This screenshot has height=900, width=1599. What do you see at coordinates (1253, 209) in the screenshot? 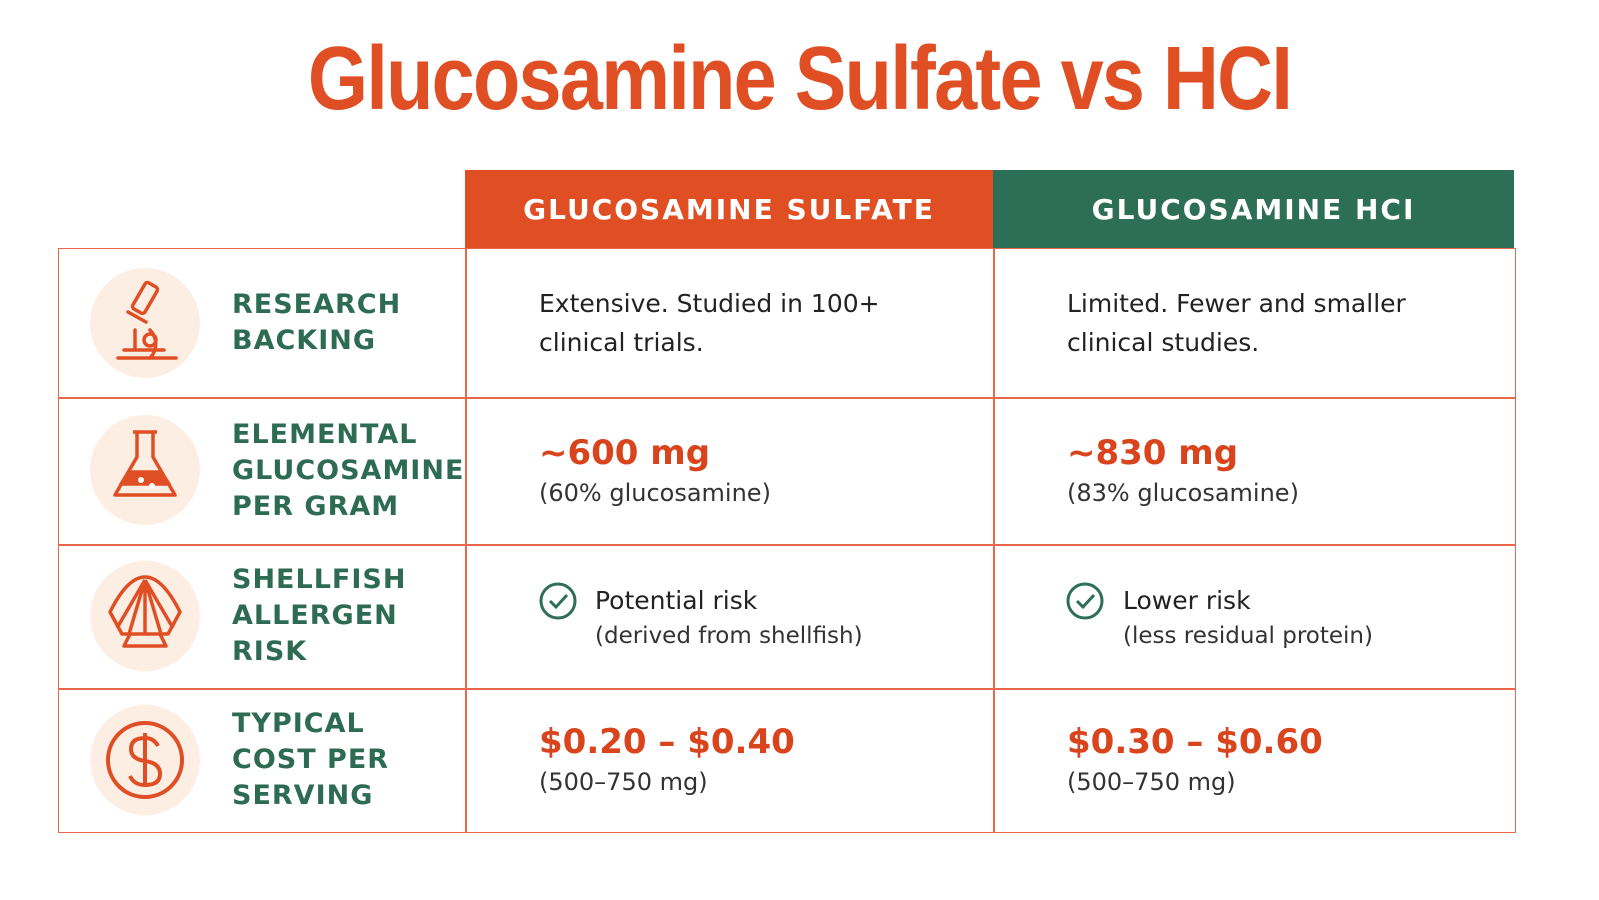
I see `column-header: GLUCOSAMINE HCI` at bounding box center [1253, 209].